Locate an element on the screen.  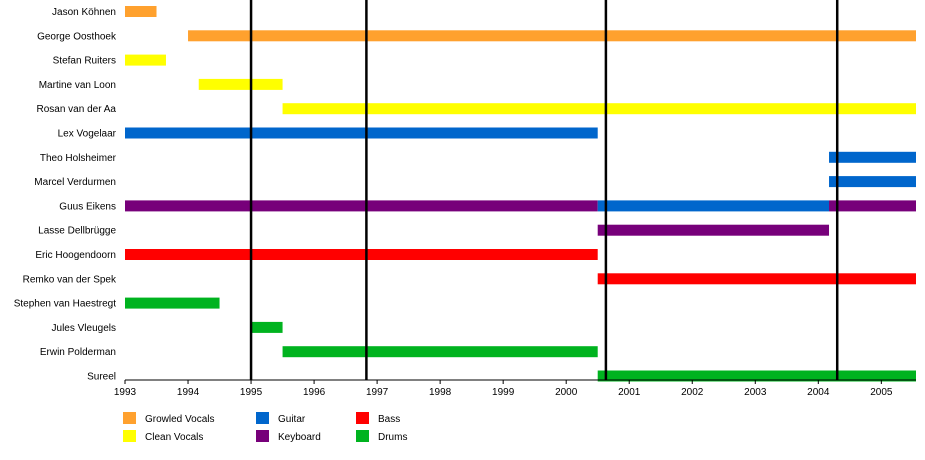
x-tick-label: 2004 is located at coordinates (818, 392).